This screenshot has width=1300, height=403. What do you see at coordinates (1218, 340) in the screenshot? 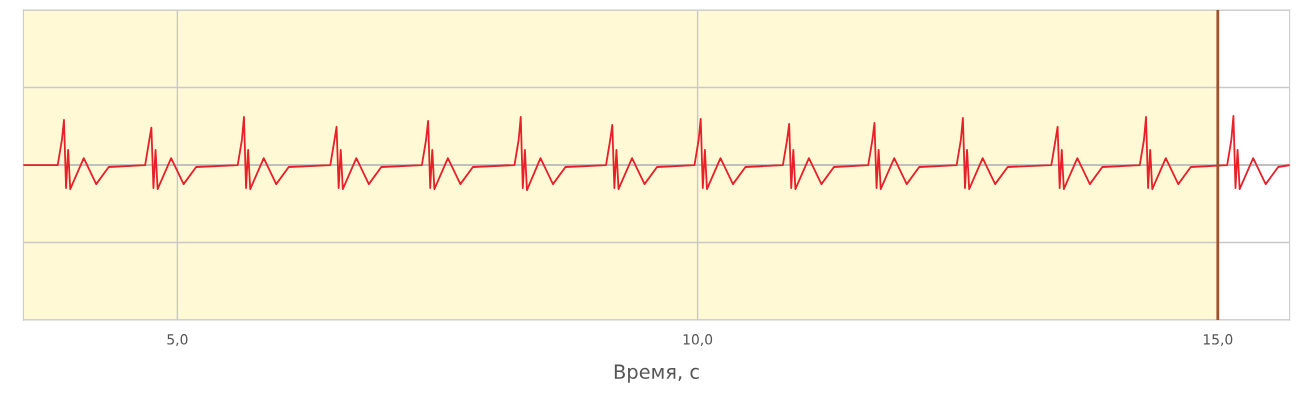
I see `x-tick-label: 15,0` at bounding box center [1218, 340].